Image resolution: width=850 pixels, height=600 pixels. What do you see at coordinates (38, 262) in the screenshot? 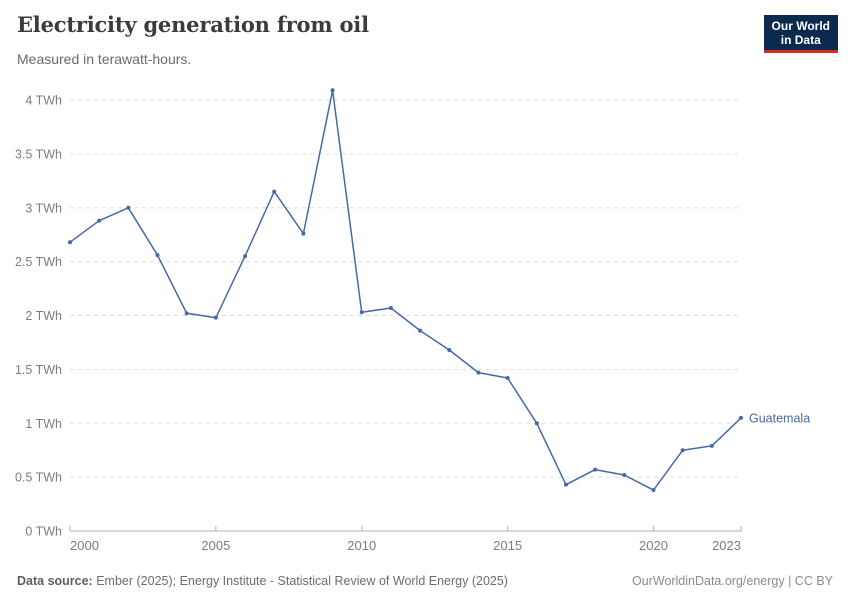
I see `y-tick-label-2.5: 2.5 TWh` at bounding box center [38, 262].